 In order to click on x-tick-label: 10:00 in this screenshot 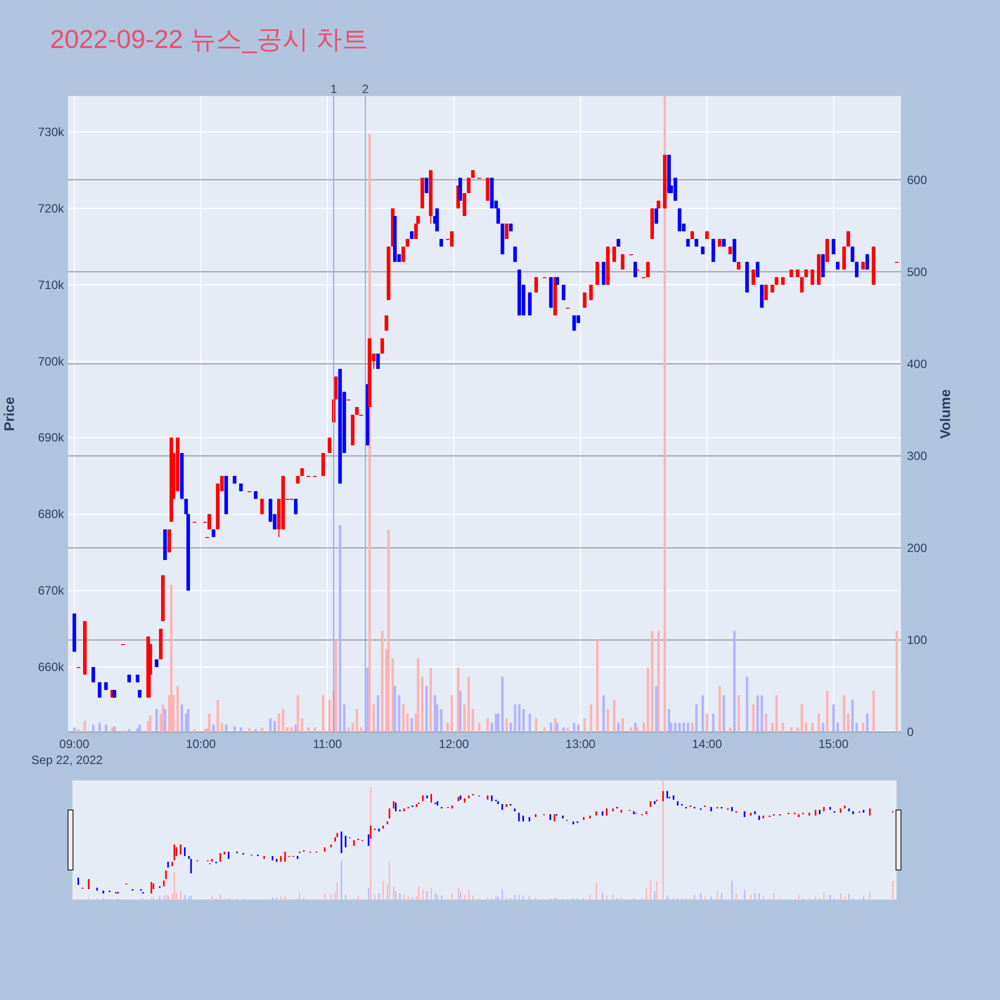, I will do `click(201, 744)`.